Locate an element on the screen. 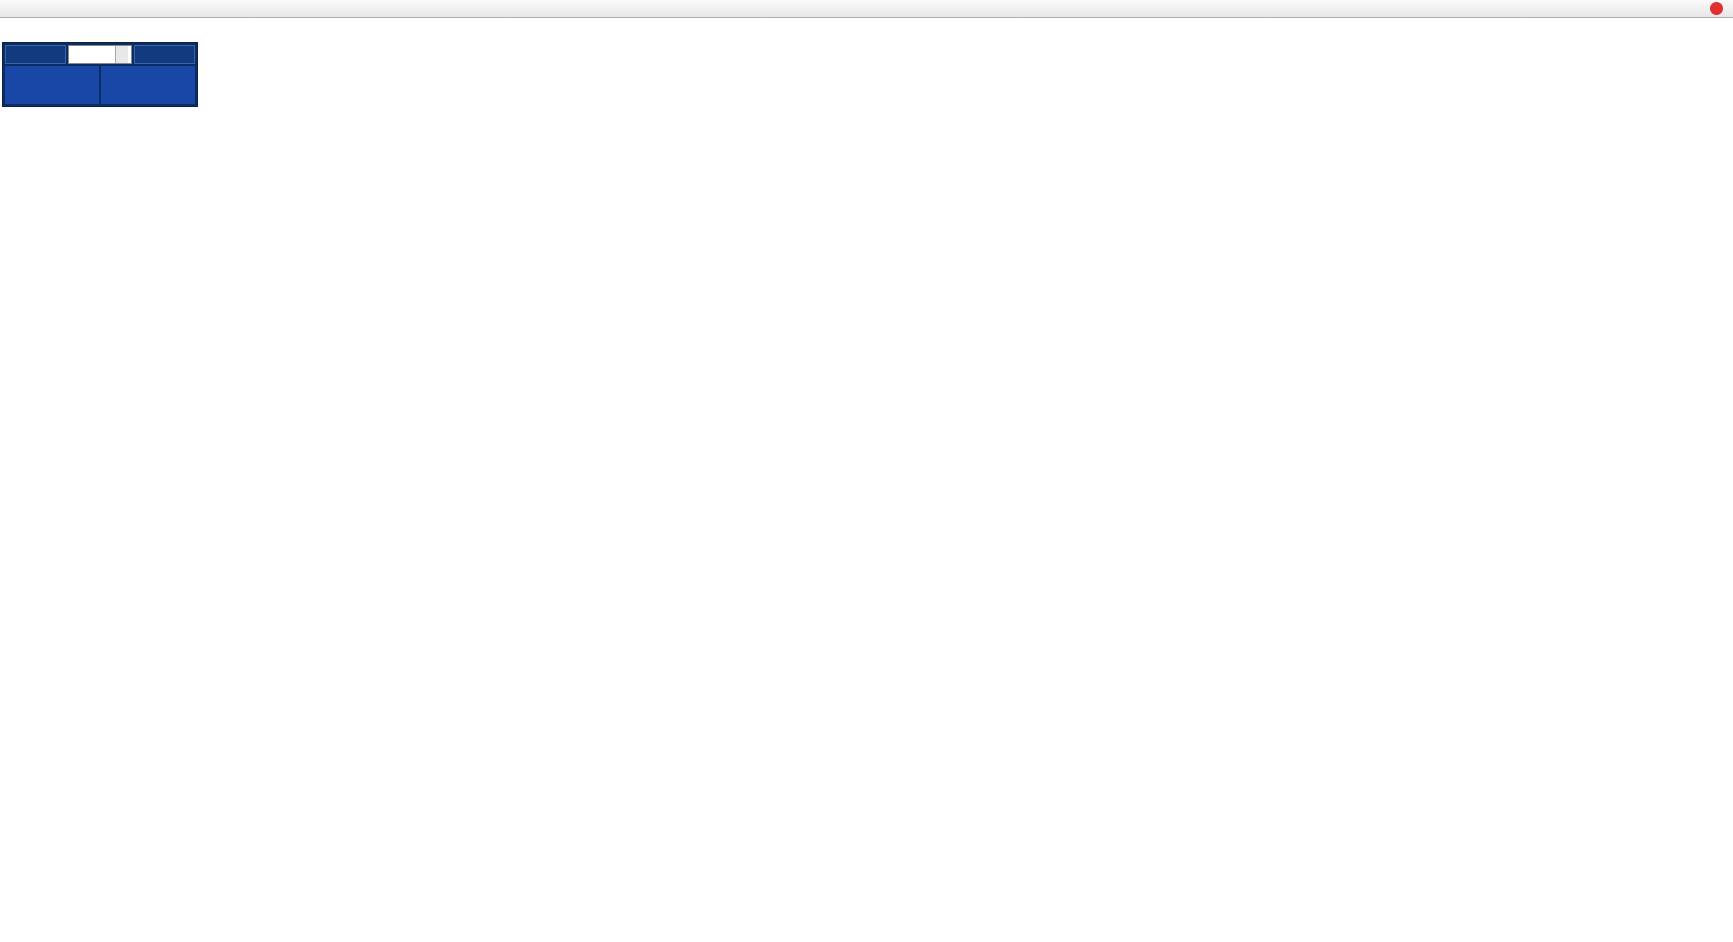 This screenshot has height=942, width=1733. buy-button is located at coordinates (164, 54).